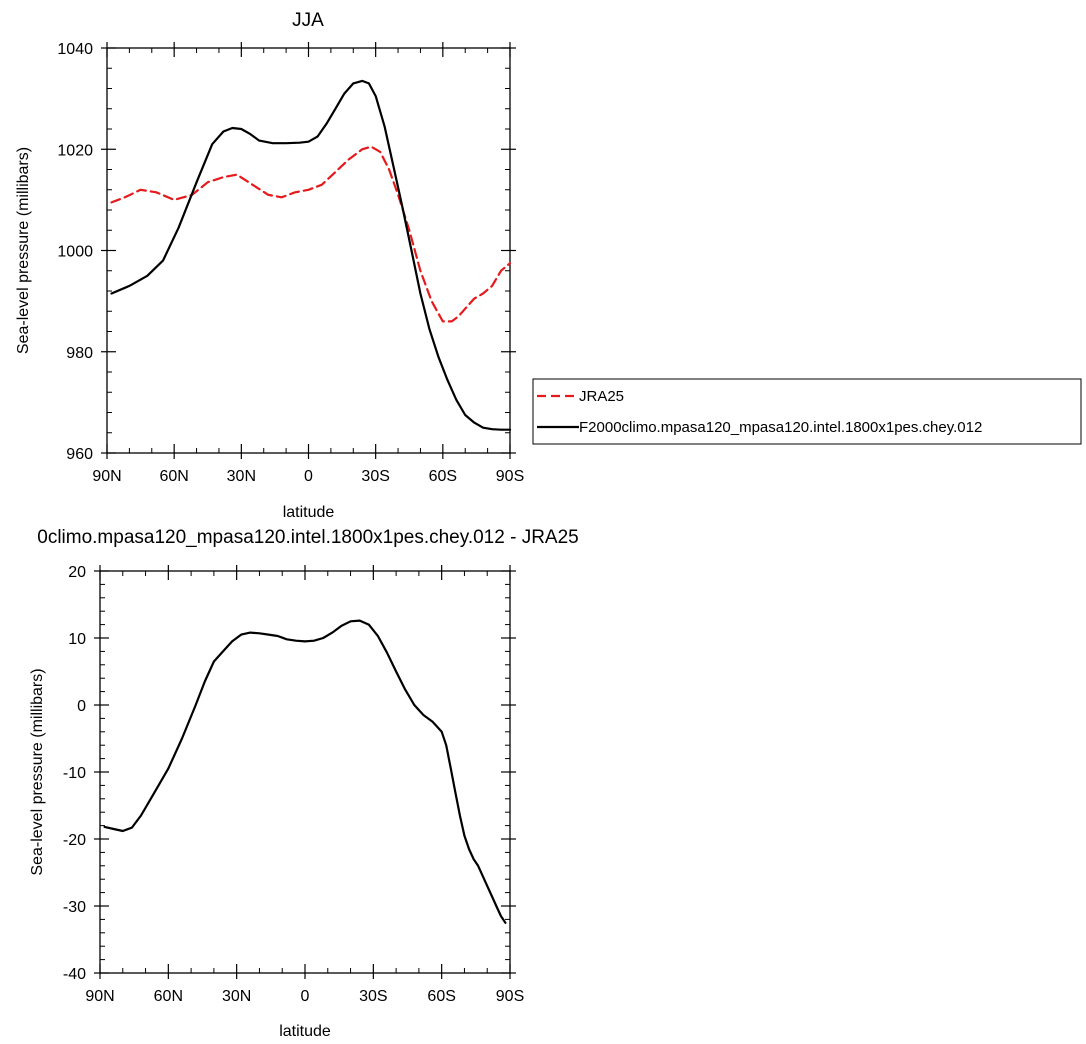 This screenshot has width=1086, height=1044. I want to click on legend-label: JRA25, so click(601, 396).